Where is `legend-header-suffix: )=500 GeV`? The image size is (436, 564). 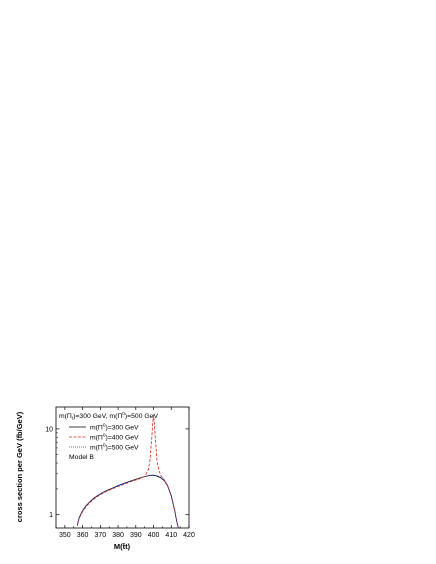 legend-header-suffix: )=500 GeV is located at coordinates (142, 416).